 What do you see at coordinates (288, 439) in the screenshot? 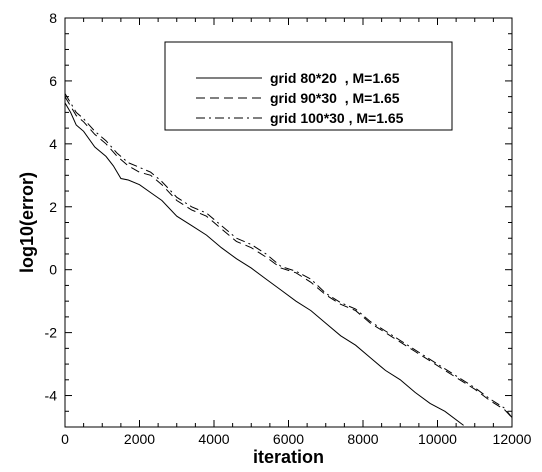
I see `x-tick-label: 6000` at bounding box center [288, 439].